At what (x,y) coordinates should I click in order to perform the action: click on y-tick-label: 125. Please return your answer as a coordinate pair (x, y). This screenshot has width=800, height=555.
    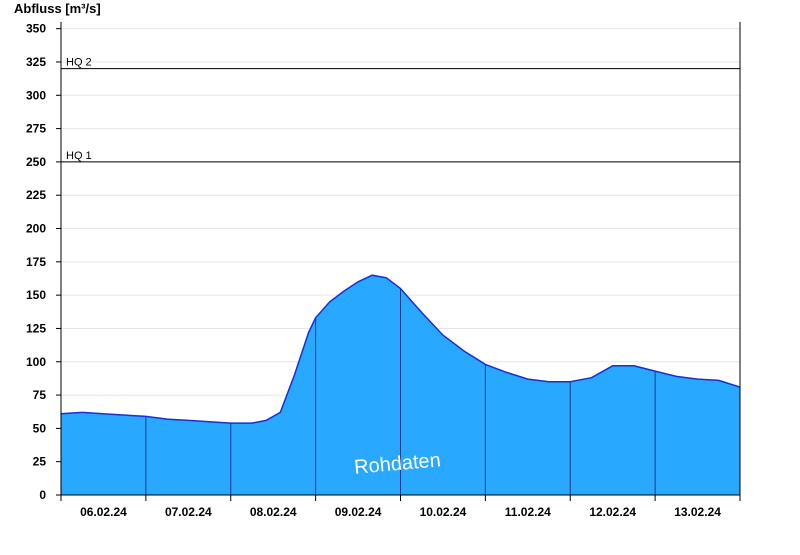
    Looking at the image, I should click on (36, 328).